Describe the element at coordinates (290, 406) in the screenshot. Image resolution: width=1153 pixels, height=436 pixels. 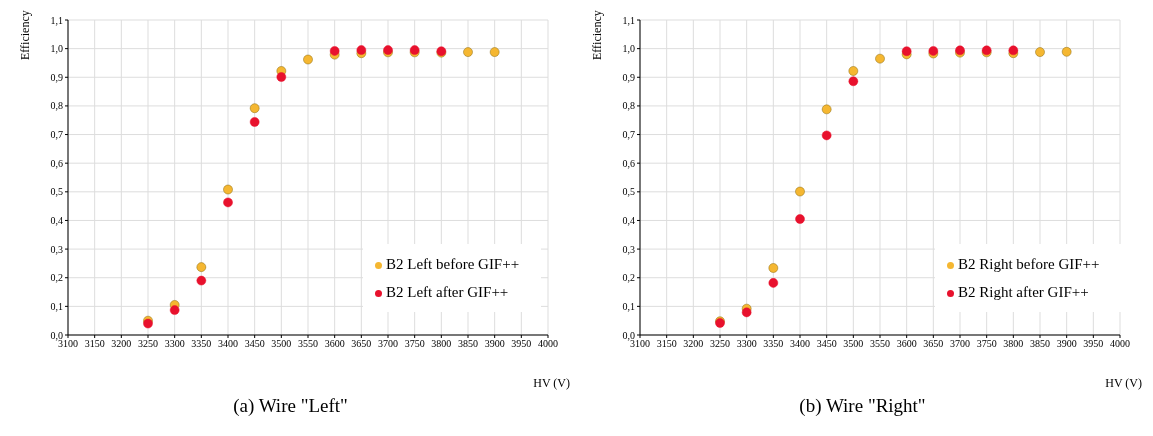
I see `text: (a) Wire "Left"` at that location.